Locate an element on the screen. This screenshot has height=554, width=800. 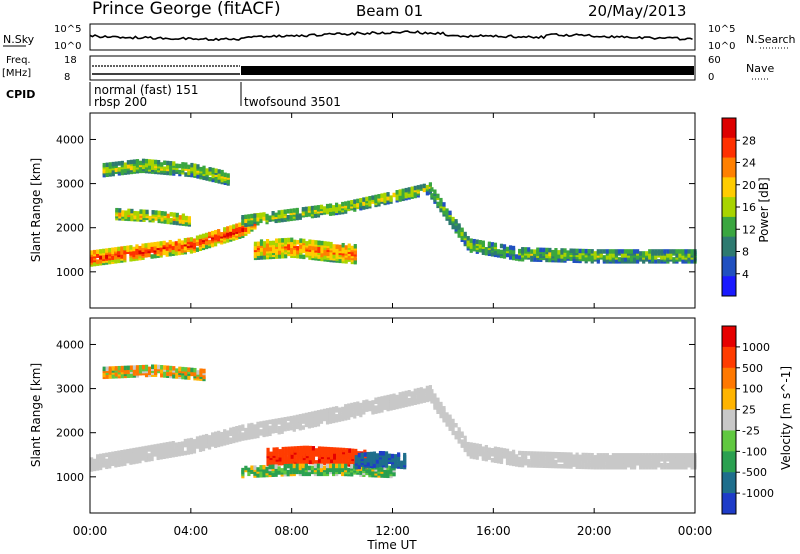
x-tick-label: 04:00 is located at coordinates (191, 531).